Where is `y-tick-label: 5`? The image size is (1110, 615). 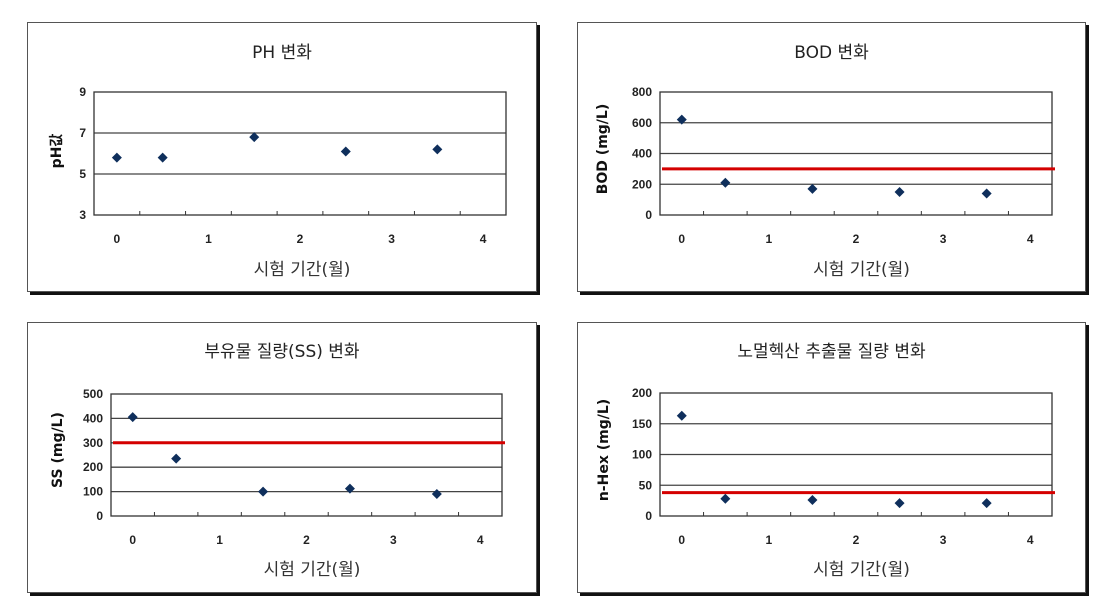
y-tick-label: 5 is located at coordinates (82, 174).